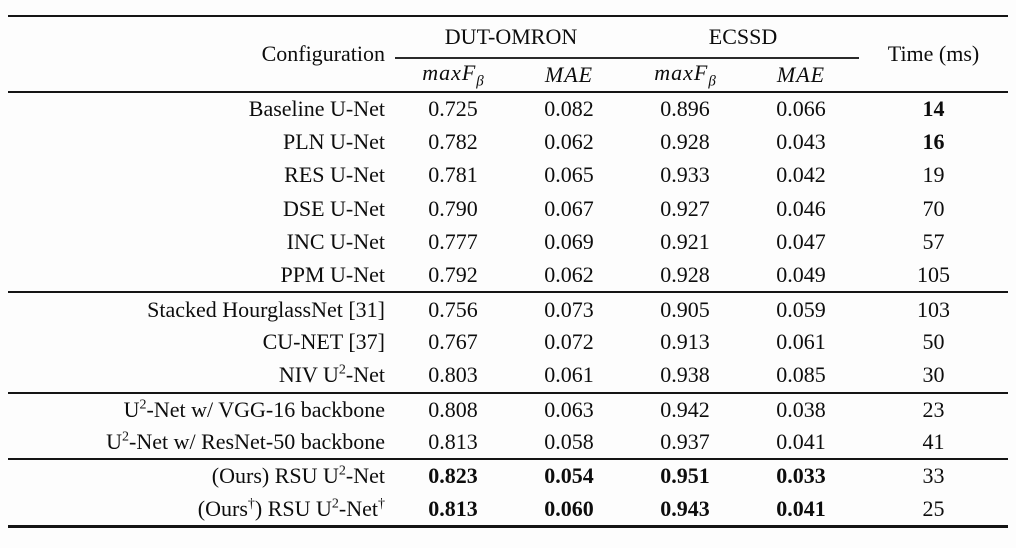 This screenshot has width=1016, height=548. Describe the element at coordinates (508, 208) in the screenshot. I see `table-row: DSE U-Net 0.790 0.067 0.927 0.046 70` at that location.